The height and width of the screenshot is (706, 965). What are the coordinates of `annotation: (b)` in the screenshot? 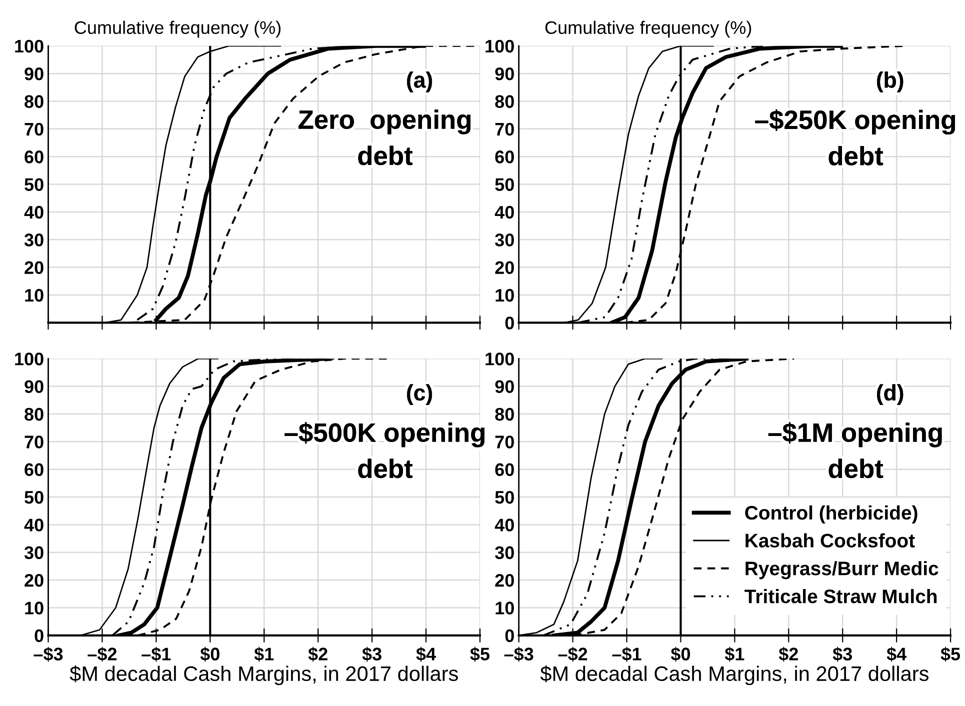 It's located at (890, 82).